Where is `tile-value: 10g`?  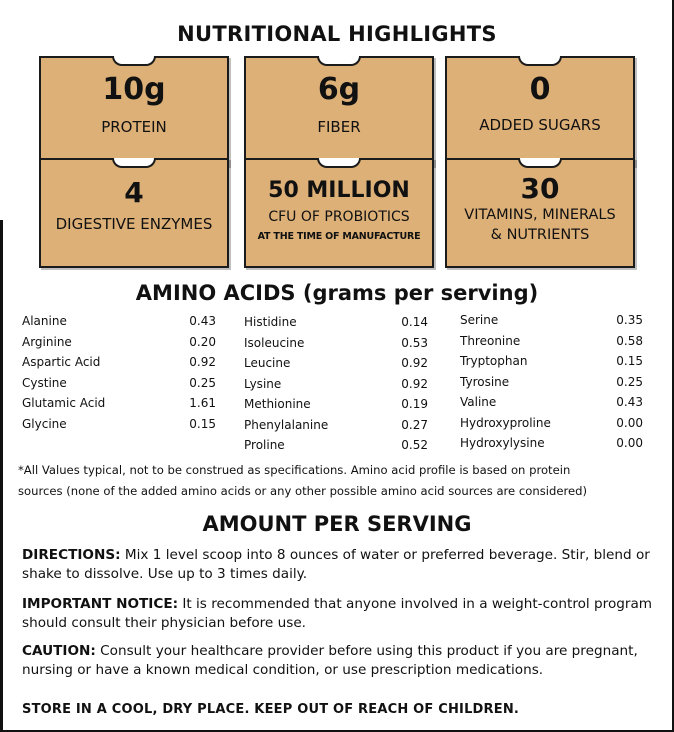
tile-value: 10g is located at coordinates (134, 89).